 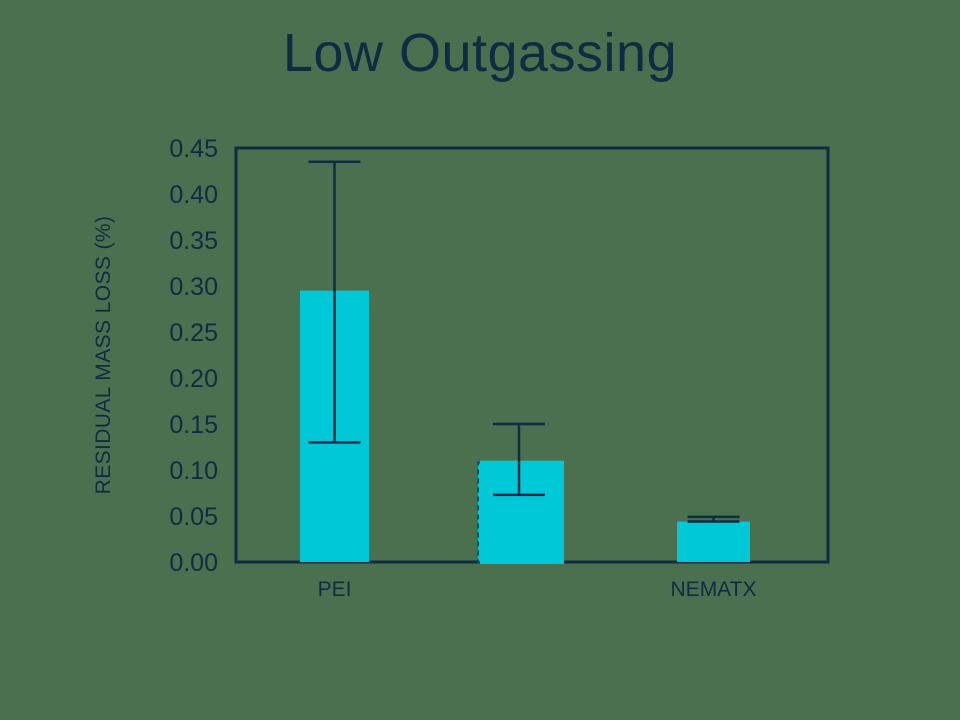 What do you see at coordinates (193, 563) in the screenshot?
I see `y-axis-tick-label: 0.00` at bounding box center [193, 563].